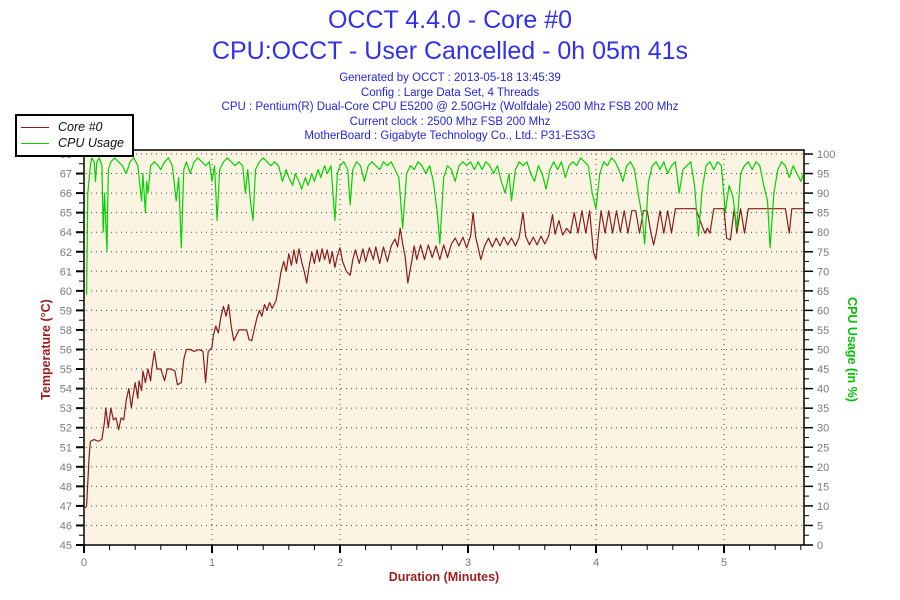 This screenshot has height=600, width=900. What do you see at coordinates (826, 155) in the screenshot?
I see `svg-text: 100` at bounding box center [826, 155].